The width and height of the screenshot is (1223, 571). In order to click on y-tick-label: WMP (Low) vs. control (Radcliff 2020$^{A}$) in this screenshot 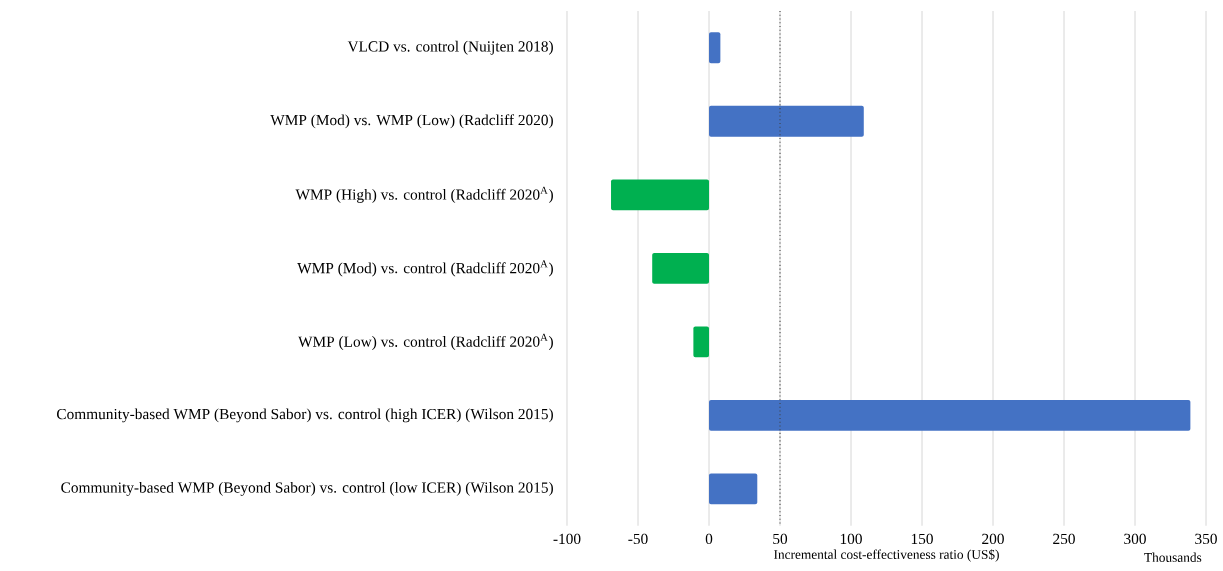, I will do `click(425, 341)`.